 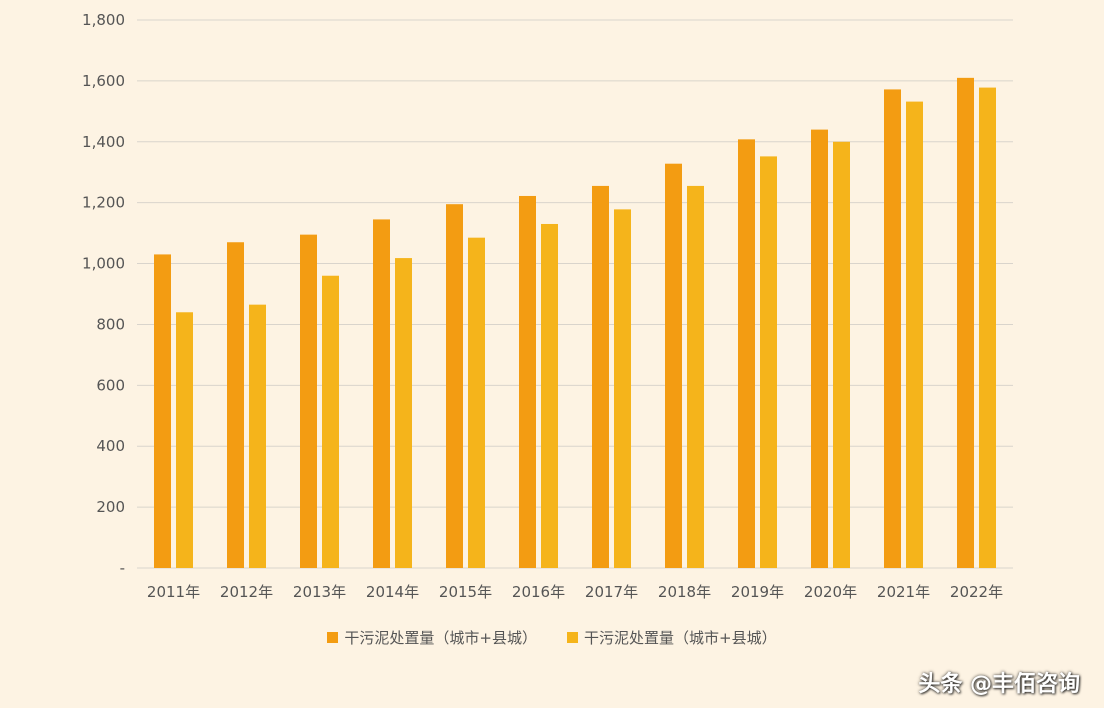 I want to click on x-tick-label: 2013年, so click(x=319, y=592).